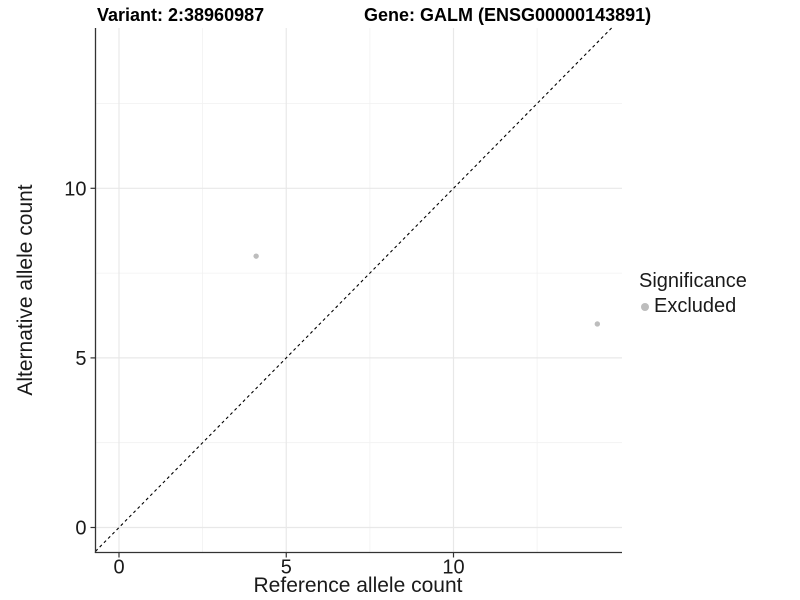 Image resolution: width=800 pixels, height=600 pixels. I want to click on legend-title: Significance, so click(693, 281).